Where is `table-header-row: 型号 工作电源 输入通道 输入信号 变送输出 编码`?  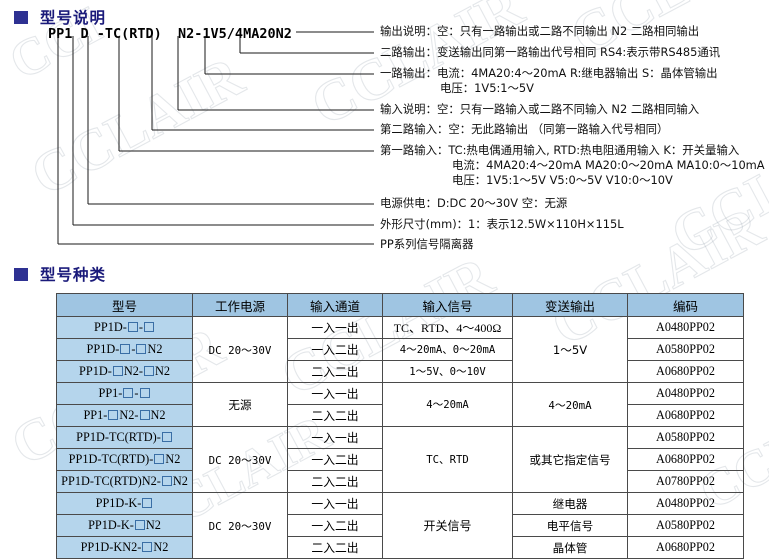 table-header-row: 型号 工作电源 输入通道 输入信号 变送输出 编码 is located at coordinates (400, 305).